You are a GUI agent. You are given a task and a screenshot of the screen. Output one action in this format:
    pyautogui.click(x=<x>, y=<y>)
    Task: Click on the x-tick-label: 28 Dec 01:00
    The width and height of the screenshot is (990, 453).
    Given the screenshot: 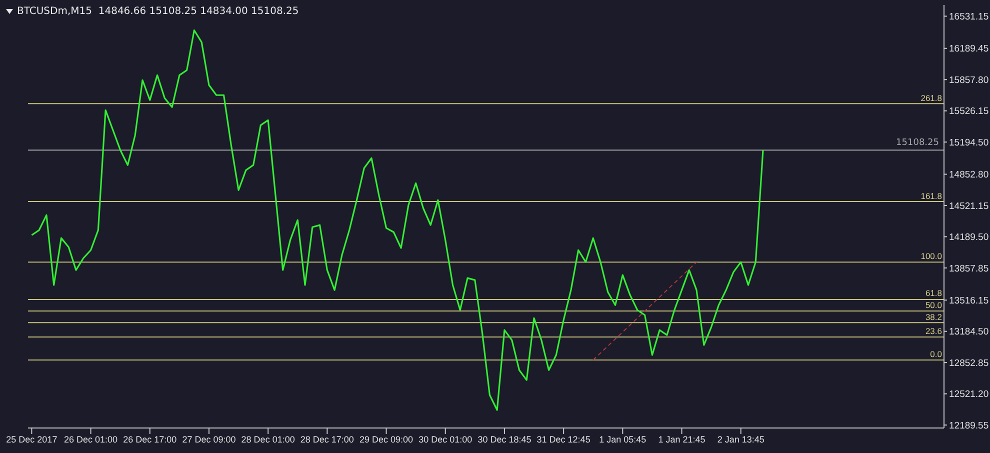 What is the action you would take?
    pyautogui.click(x=268, y=439)
    